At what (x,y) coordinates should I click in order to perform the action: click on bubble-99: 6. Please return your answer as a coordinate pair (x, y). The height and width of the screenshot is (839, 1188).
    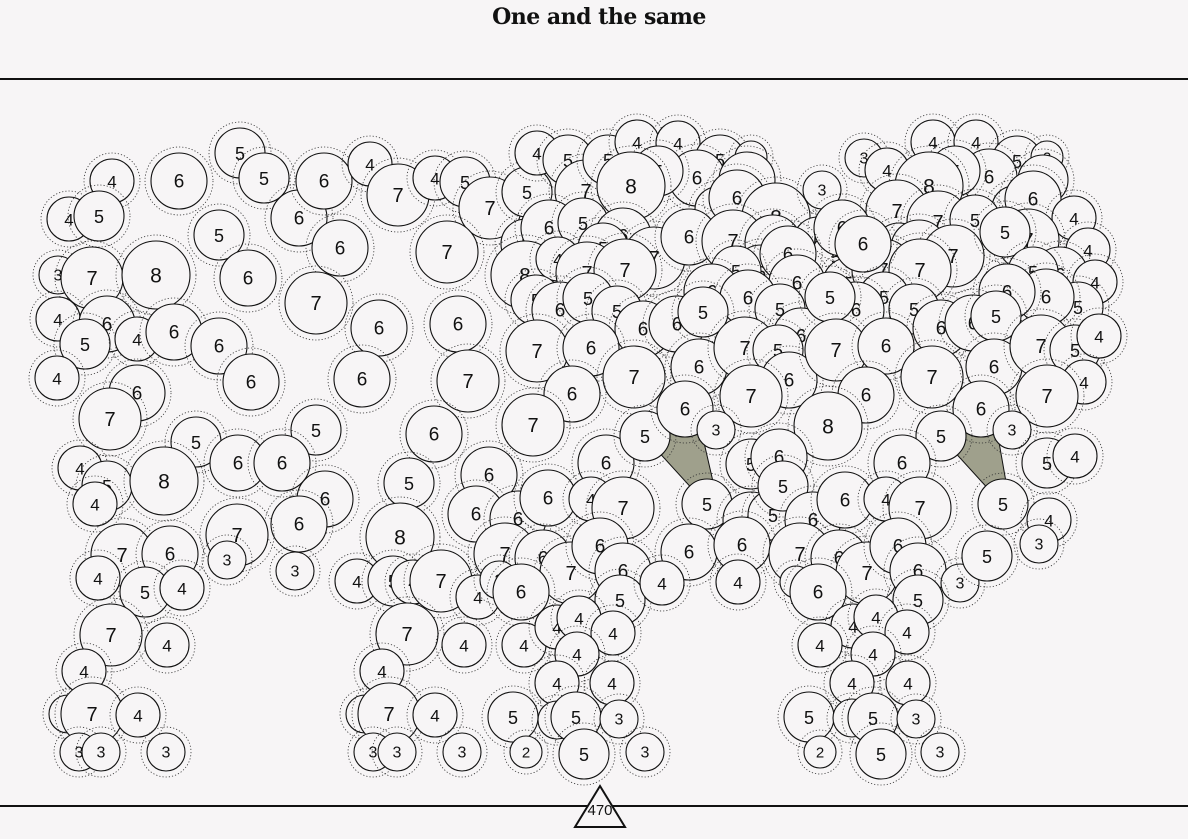
    Looking at the image, I should click on (362, 379).